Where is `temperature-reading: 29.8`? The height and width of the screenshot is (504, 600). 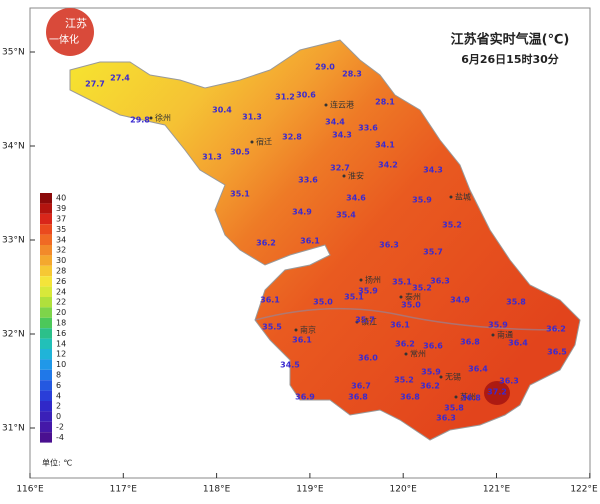
temperature-reading: 29.8 is located at coordinates (140, 120).